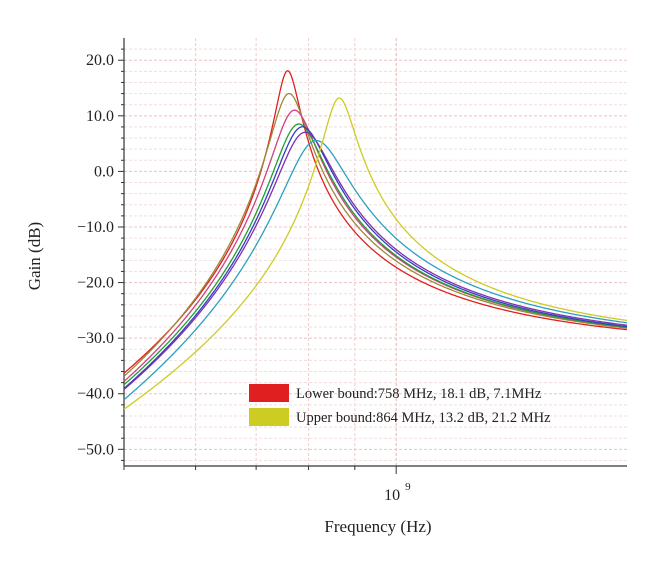 The height and width of the screenshot is (571, 660). What do you see at coordinates (95, 449) in the screenshot?
I see `y-tick-label: −50.0` at bounding box center [95, 449].